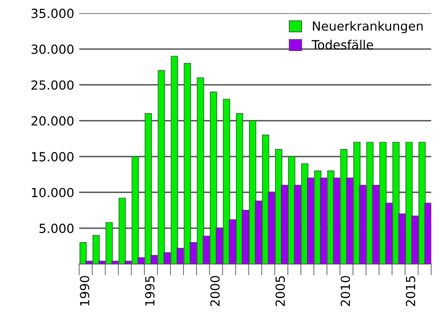 Image resolution: width=440 pixels, height=330 pixels. Describe the element at coordinates (215, 291) in the screenshot. I see `x-tick-label: 2000` at that location.